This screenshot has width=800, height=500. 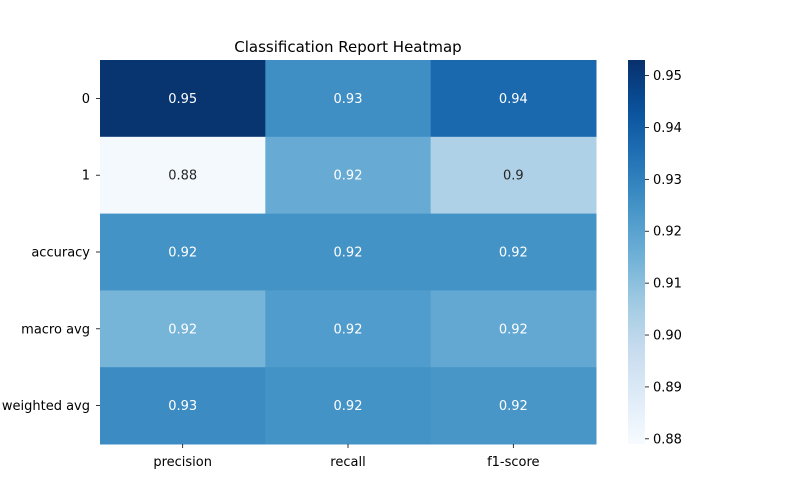 What do you see at coordinates (667, 76) in the screenshot?
I see `colorbar-tick-label: 0.95` at bounding box center [667, 76].